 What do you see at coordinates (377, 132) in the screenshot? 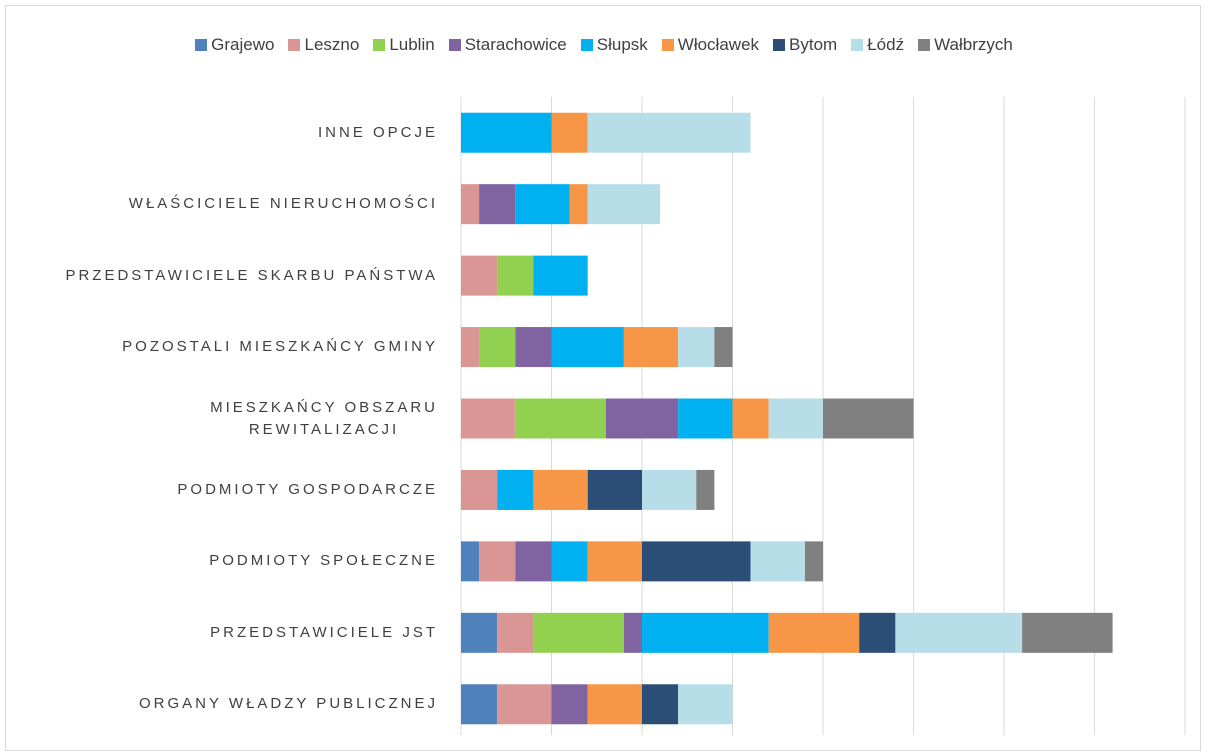
I see `category-text: INNE OPCJE` at bounding box center [377, 132].